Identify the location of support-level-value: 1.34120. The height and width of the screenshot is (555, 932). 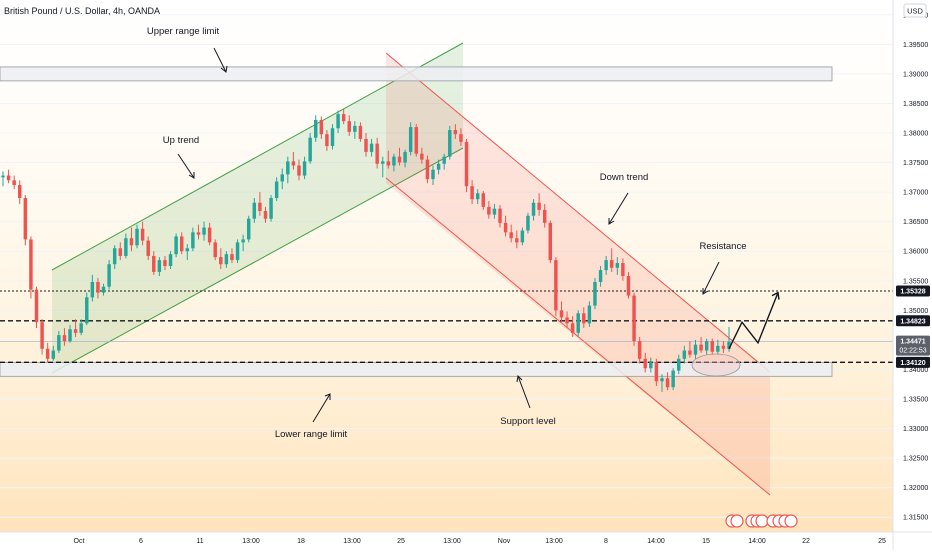
(912, 363).